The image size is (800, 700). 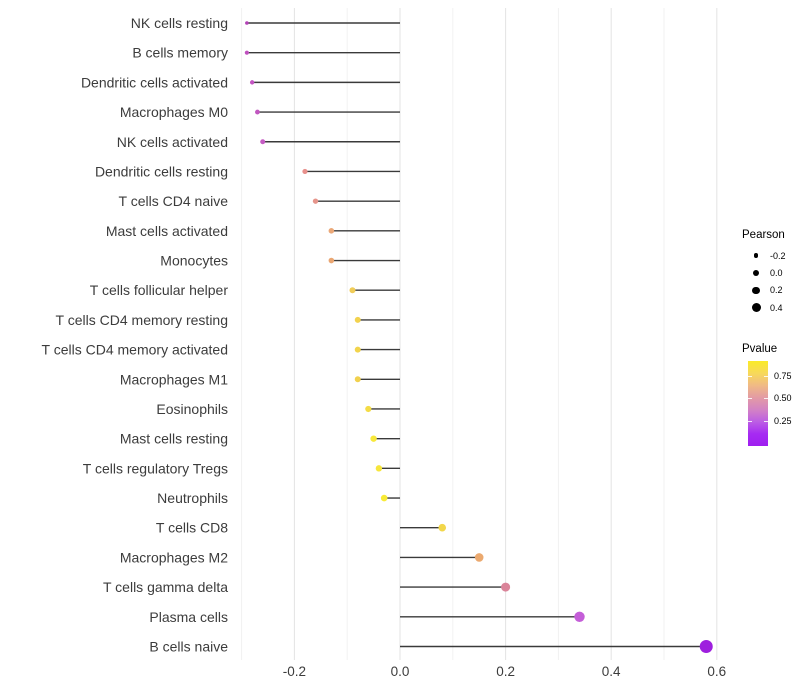 I want to click on y-axis-label: Dendritic cells resting, so click(x=161, y=171).